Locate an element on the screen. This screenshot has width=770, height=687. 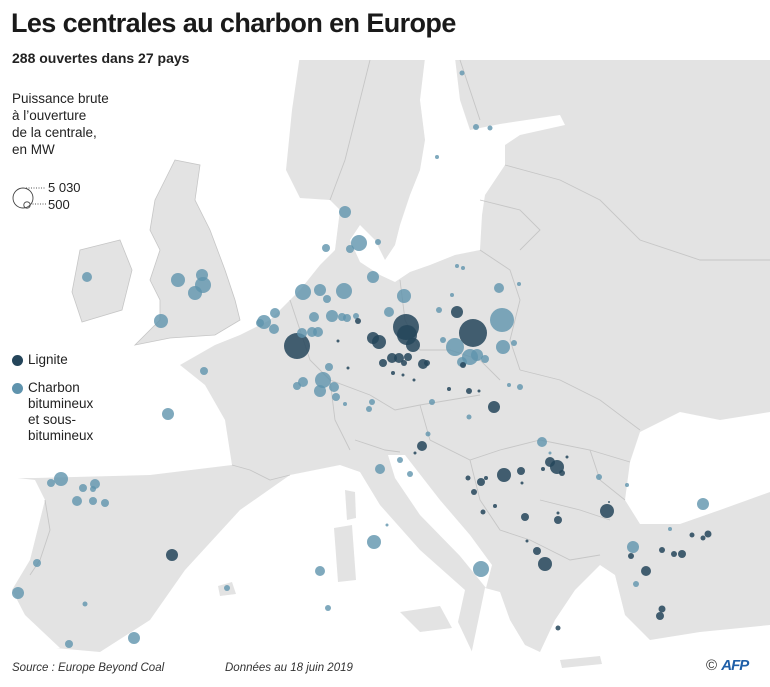
adriatic-sea is located at coordinates (440, 521).